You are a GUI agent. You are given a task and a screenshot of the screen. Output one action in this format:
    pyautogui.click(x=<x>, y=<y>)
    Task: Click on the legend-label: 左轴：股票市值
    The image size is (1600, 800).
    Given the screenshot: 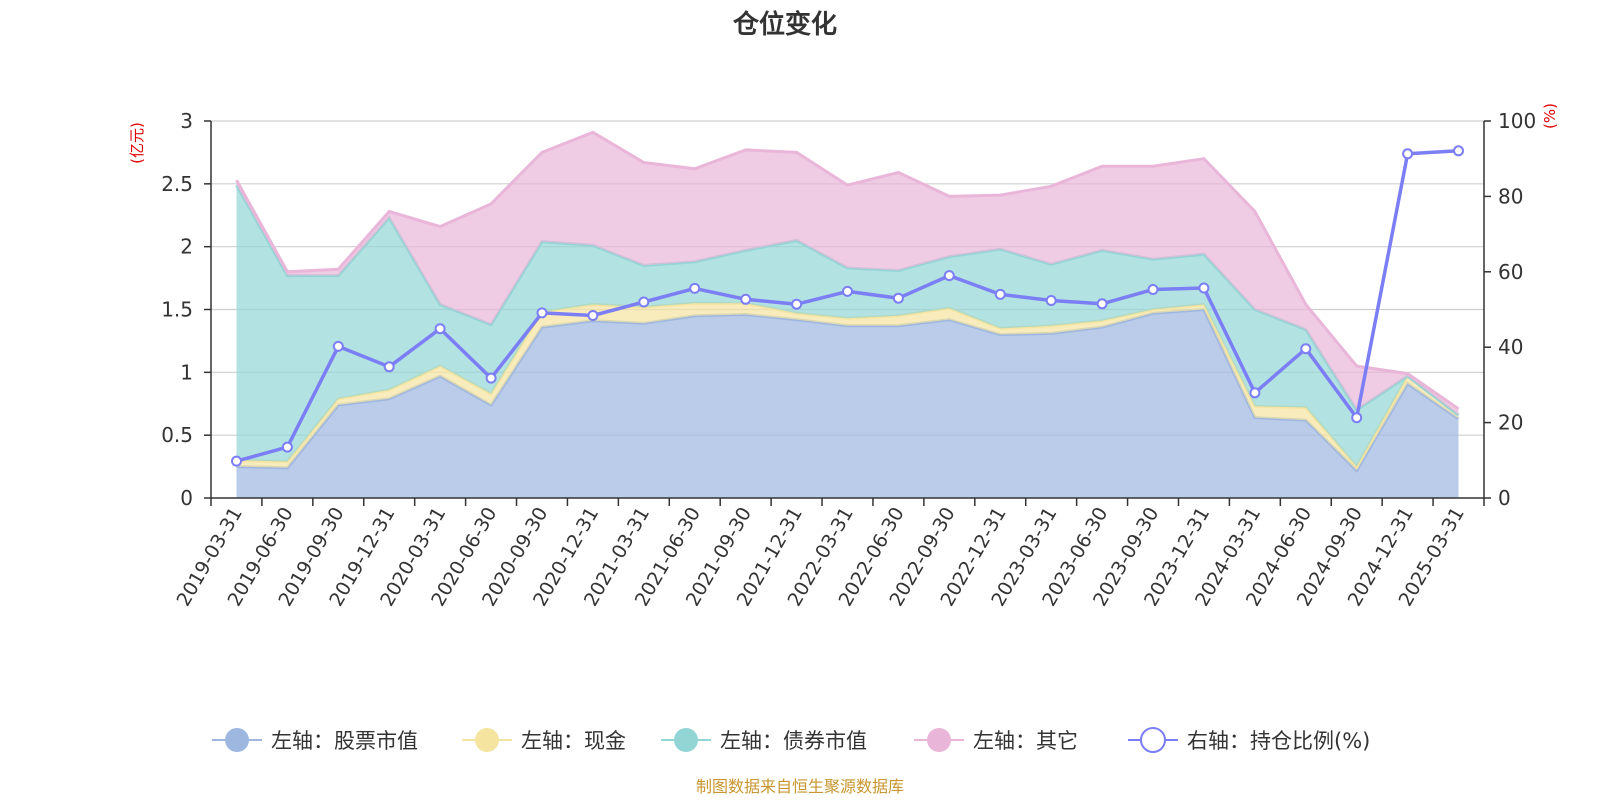 What is the action you would take?
    pyautogui.click(x=344, y=741)
    